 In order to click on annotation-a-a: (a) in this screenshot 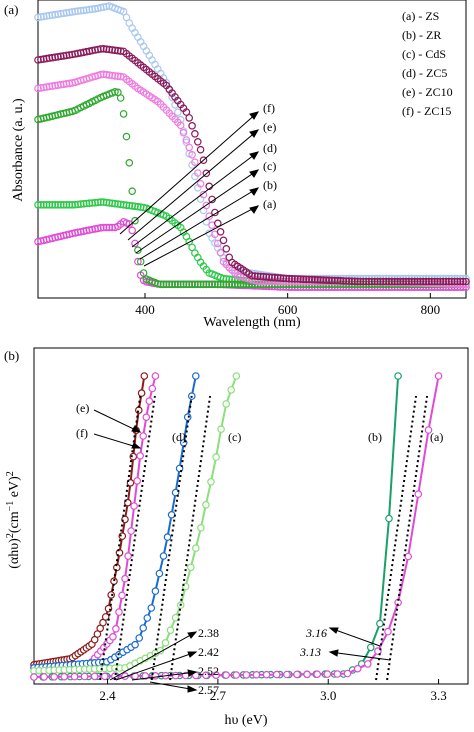, I will do `click(269, 204)`.